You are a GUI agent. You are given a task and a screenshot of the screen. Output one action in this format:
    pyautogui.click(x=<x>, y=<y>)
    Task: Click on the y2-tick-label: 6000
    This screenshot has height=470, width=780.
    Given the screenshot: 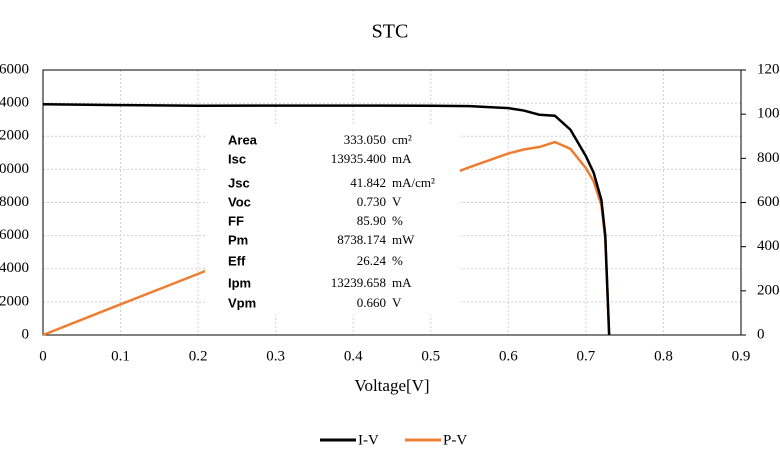 What is the action you would take?
    pyautogui.click(x=768, y=202)
    